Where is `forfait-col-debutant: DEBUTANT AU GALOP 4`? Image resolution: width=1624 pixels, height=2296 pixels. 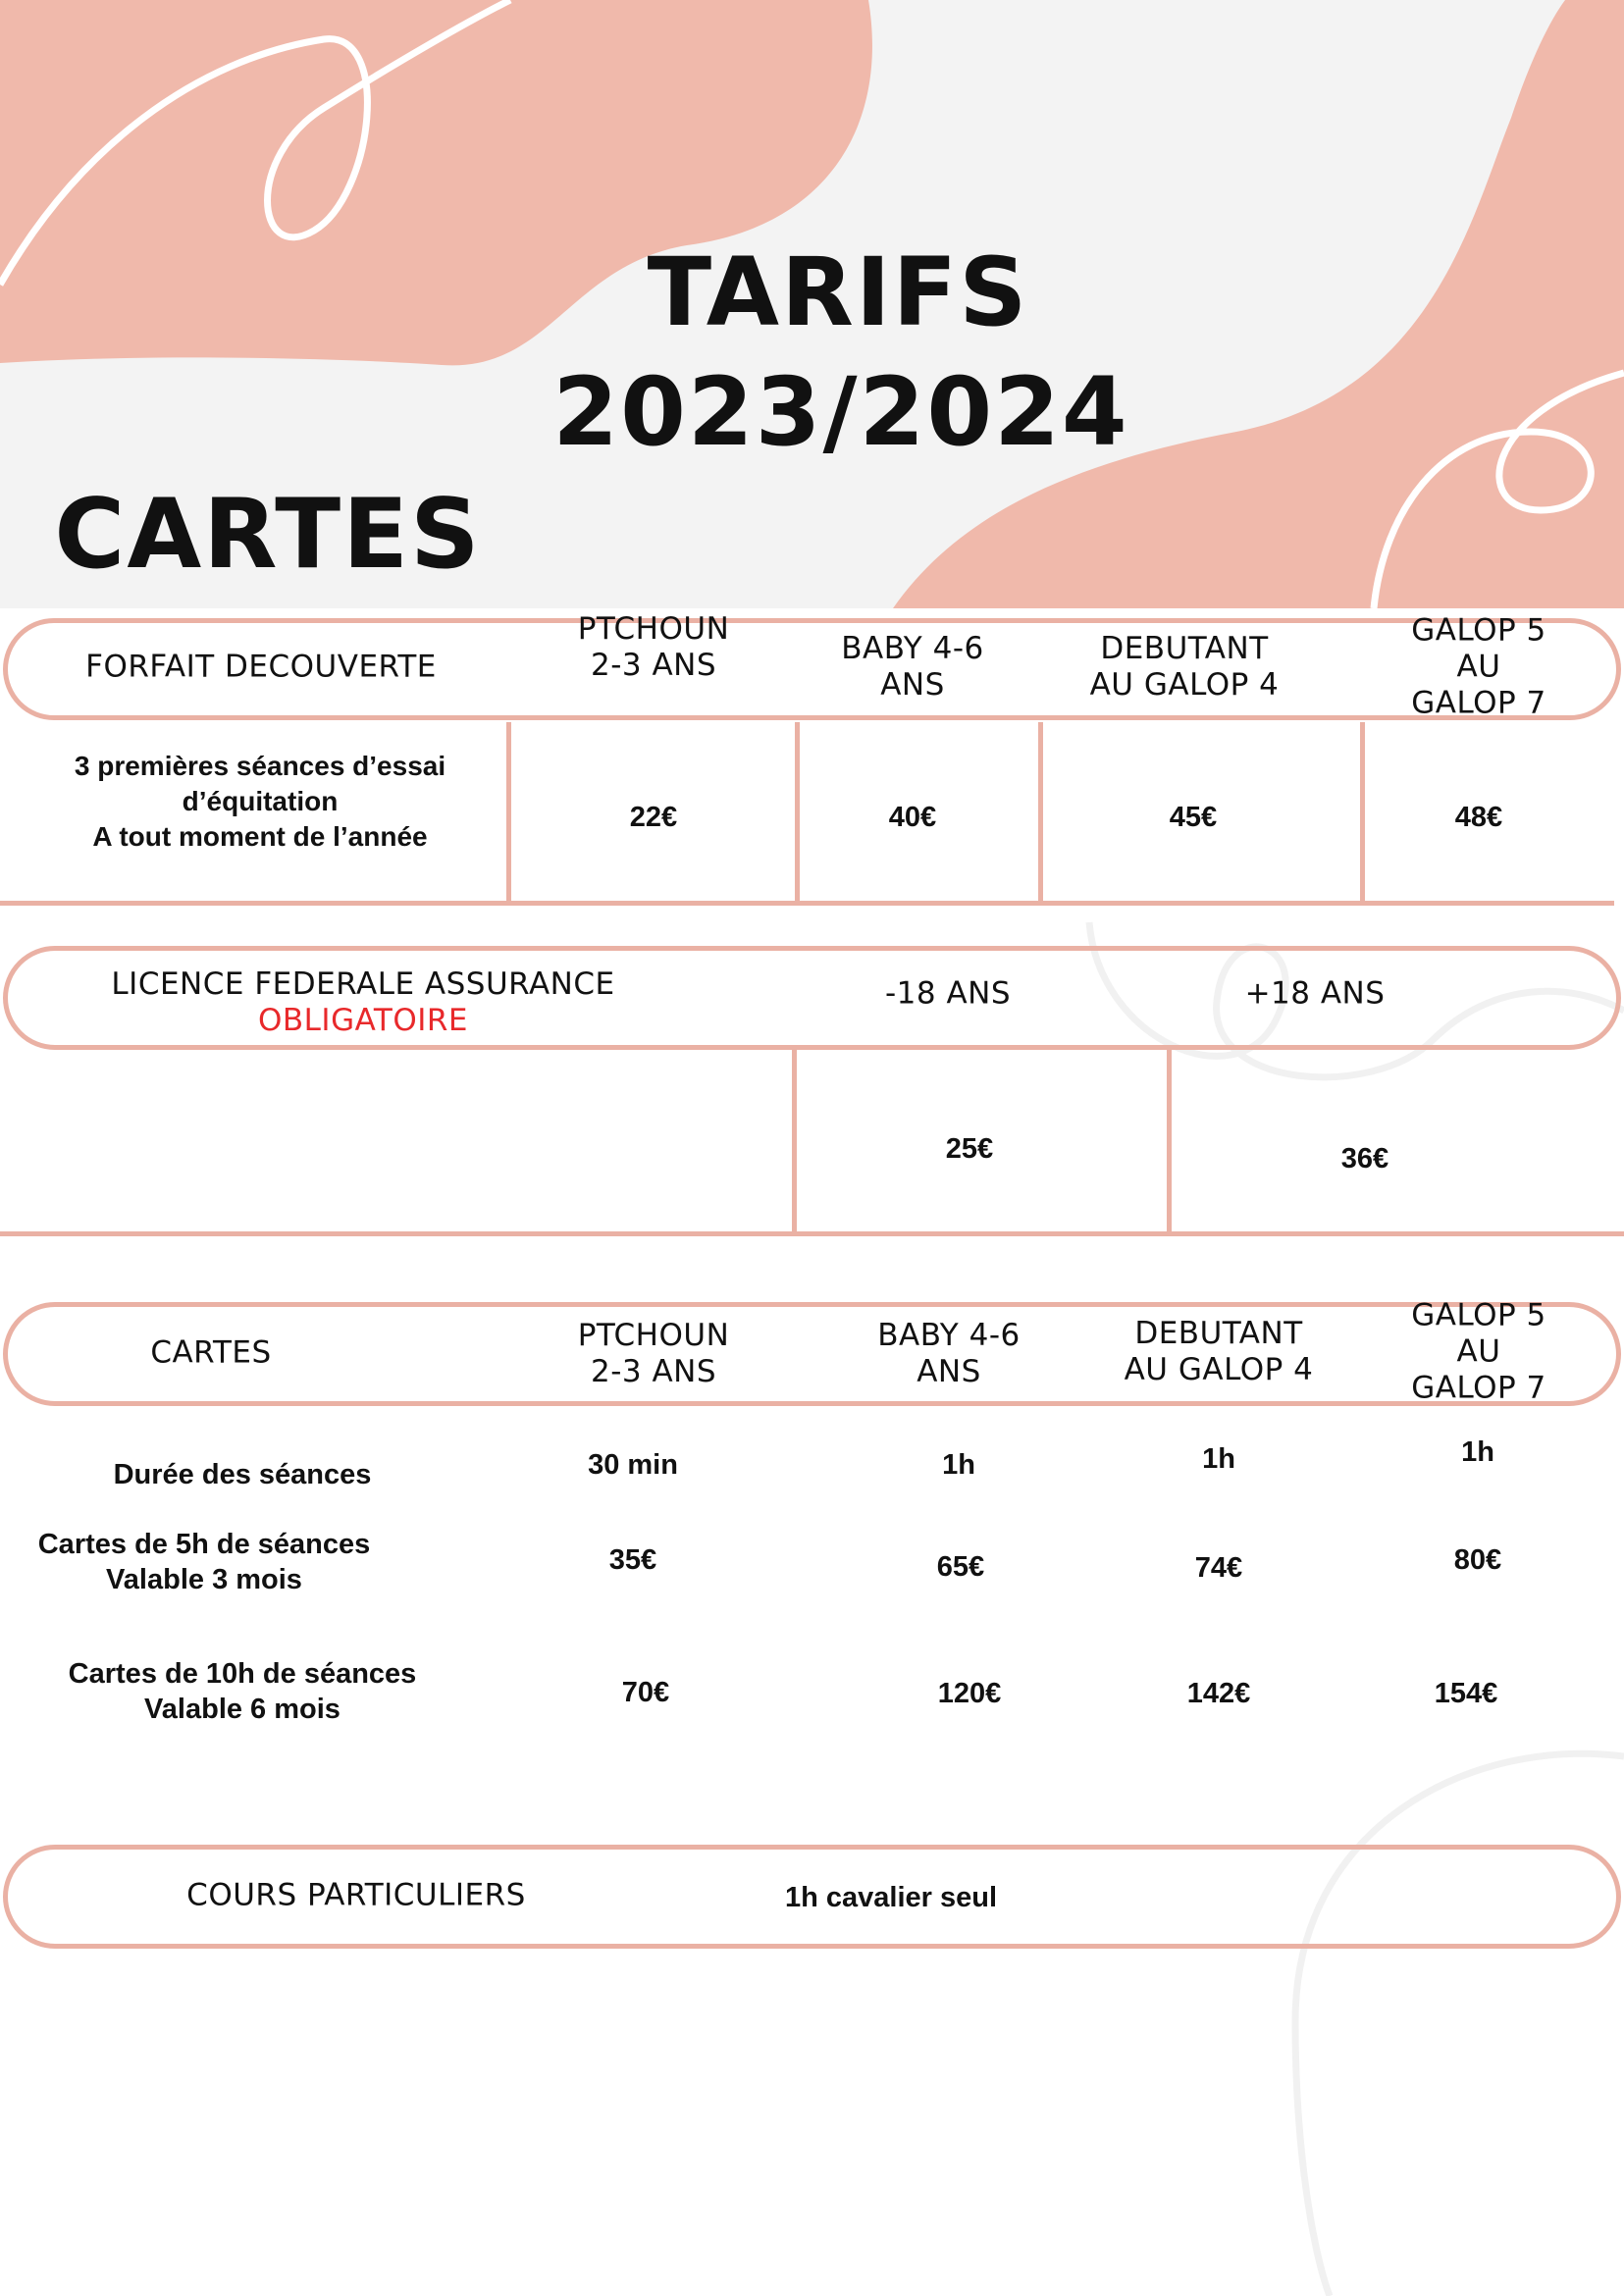
forfait-col-debutant: DEBUTANT AU GALOP 4 is located at coordinates (1184, 667).